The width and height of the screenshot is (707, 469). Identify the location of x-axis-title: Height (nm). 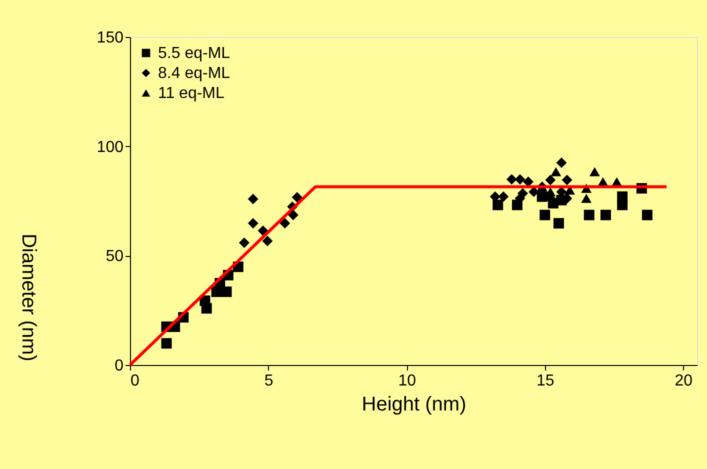
(414, 405).